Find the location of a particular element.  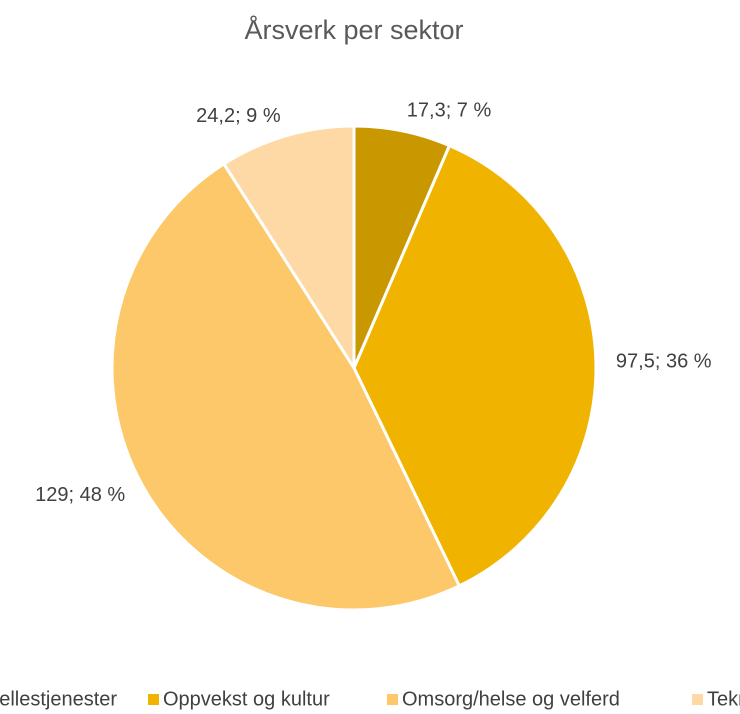

legend-label: Teknisk is located at coordinates (723, 699).